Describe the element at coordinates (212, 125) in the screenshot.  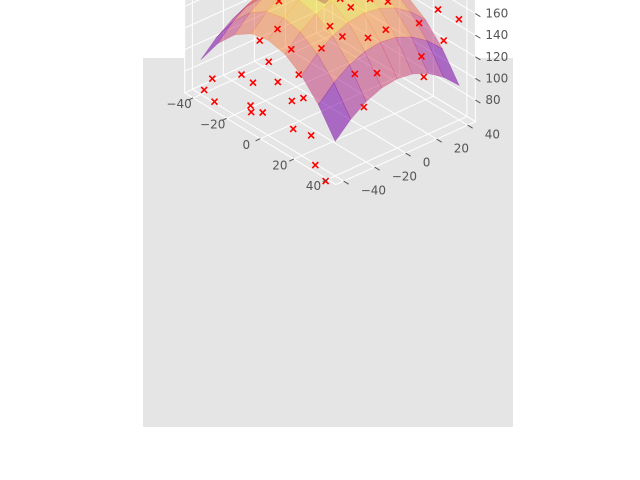
I see `x-tick-label: −20` at that location.